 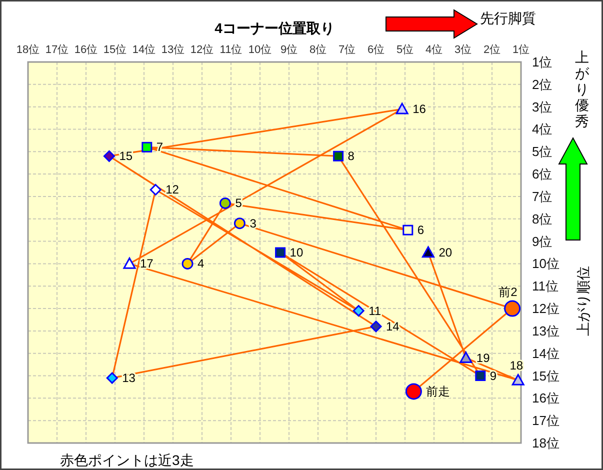 I want to click on annotation: 19, so click(x=483, y=357).